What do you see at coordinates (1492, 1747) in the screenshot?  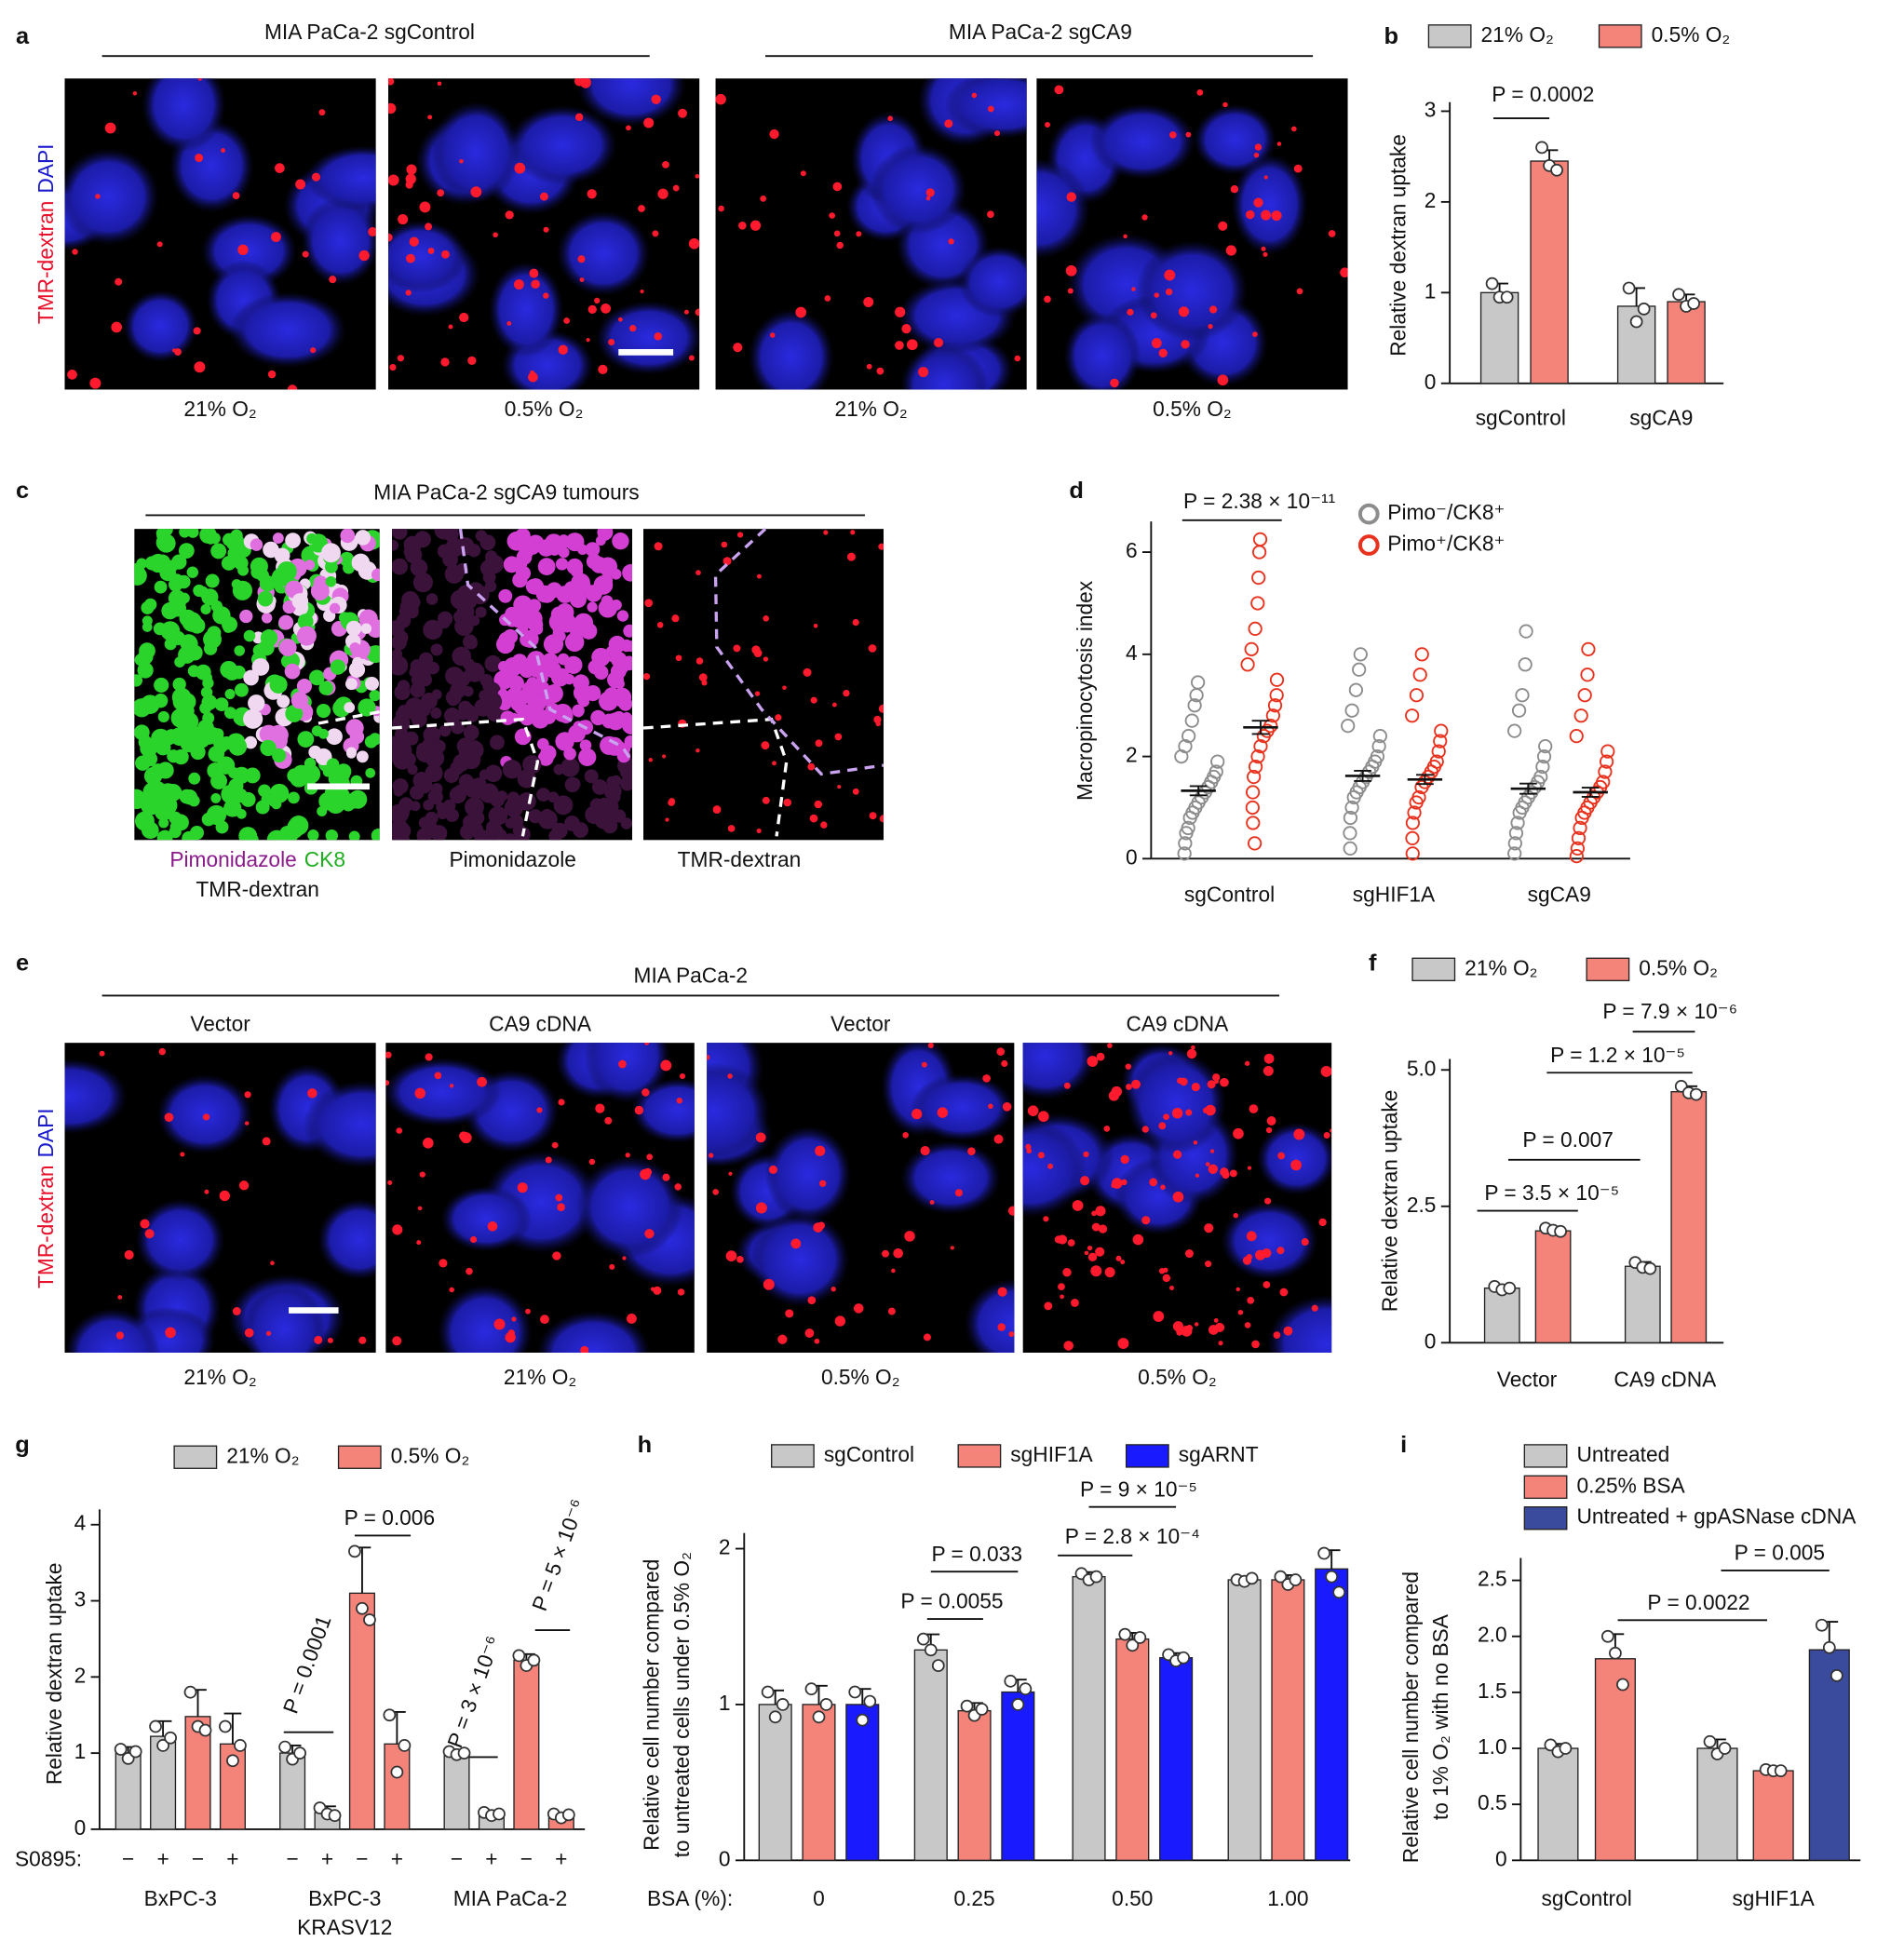 I see `y-tick-label: 1.0` at bounding box center [1492, 1747].